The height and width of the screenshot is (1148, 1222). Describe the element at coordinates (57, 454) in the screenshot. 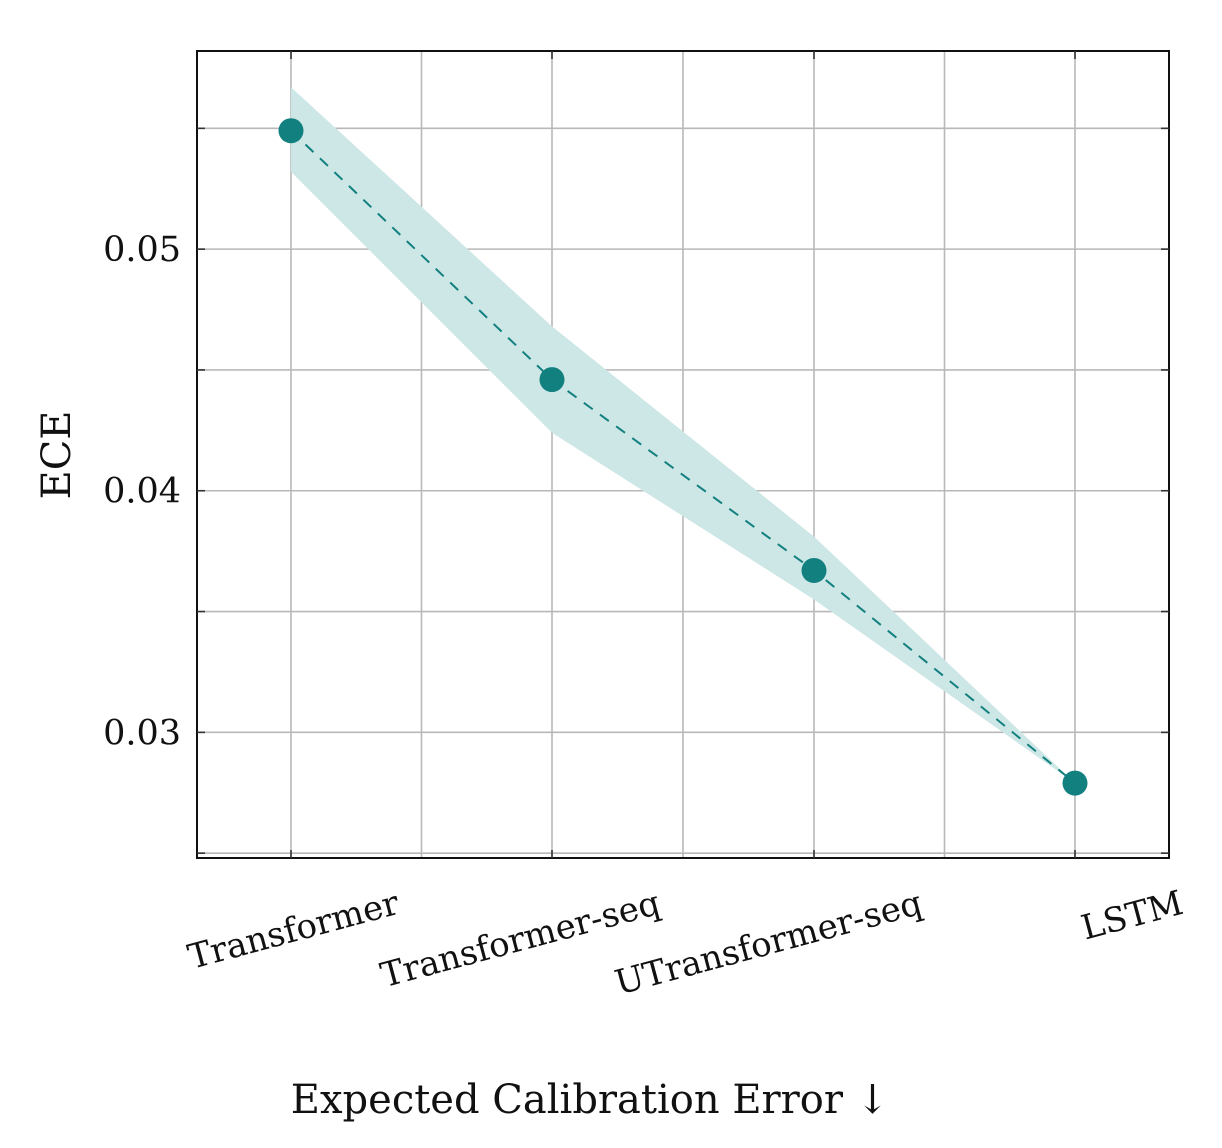

I see `y-axis-title: ECE` at that location.